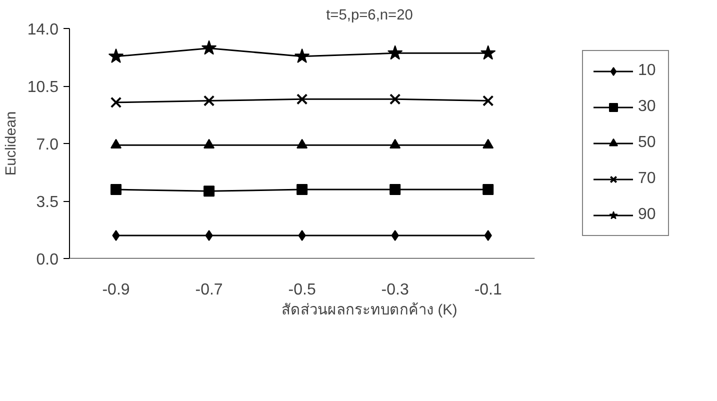 The width and height of the screenshot is (717, 401). Describe the element at coordinates (647, 107) in the screenshot. I see `legend-label: 30` at that location.